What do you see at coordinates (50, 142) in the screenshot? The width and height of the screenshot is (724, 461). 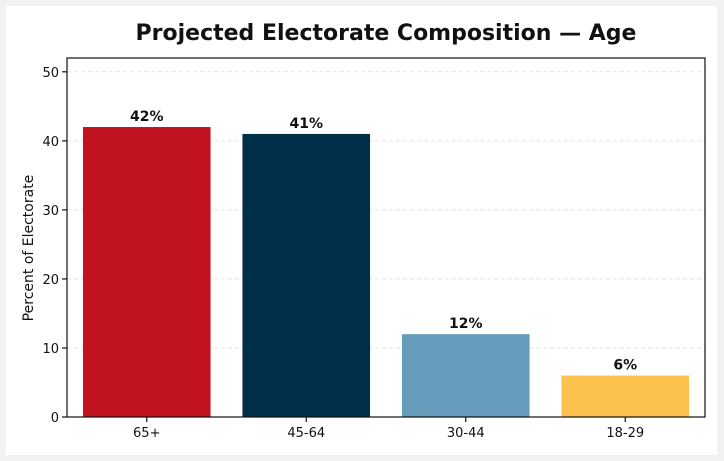 I see `y-tick-label: 40` at bounding box center [50, 142].